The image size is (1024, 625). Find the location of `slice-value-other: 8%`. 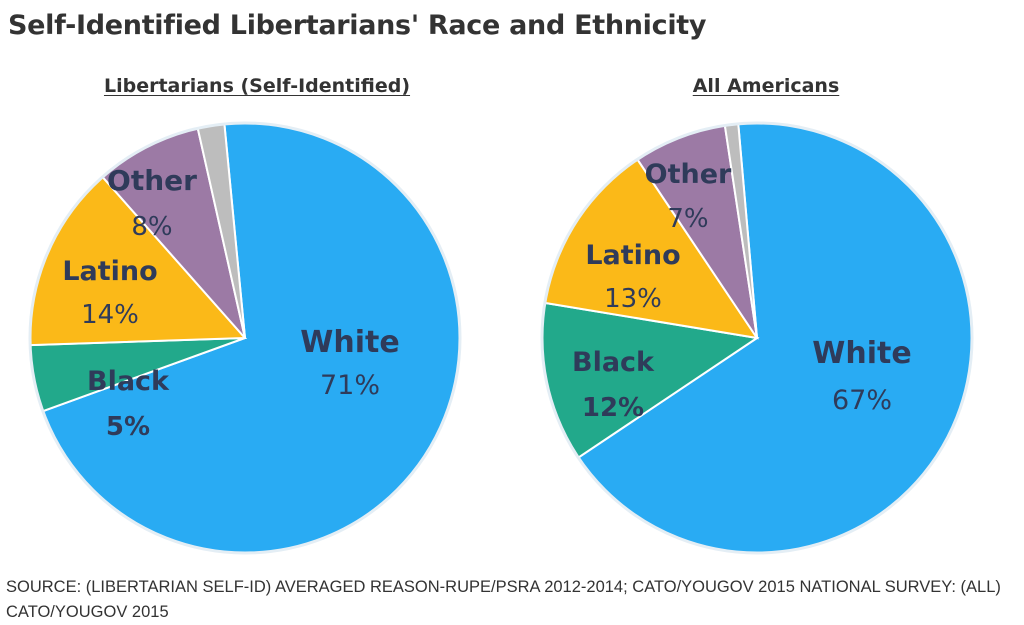

slice-value-other: 8% is located at coordinates (151, 227).